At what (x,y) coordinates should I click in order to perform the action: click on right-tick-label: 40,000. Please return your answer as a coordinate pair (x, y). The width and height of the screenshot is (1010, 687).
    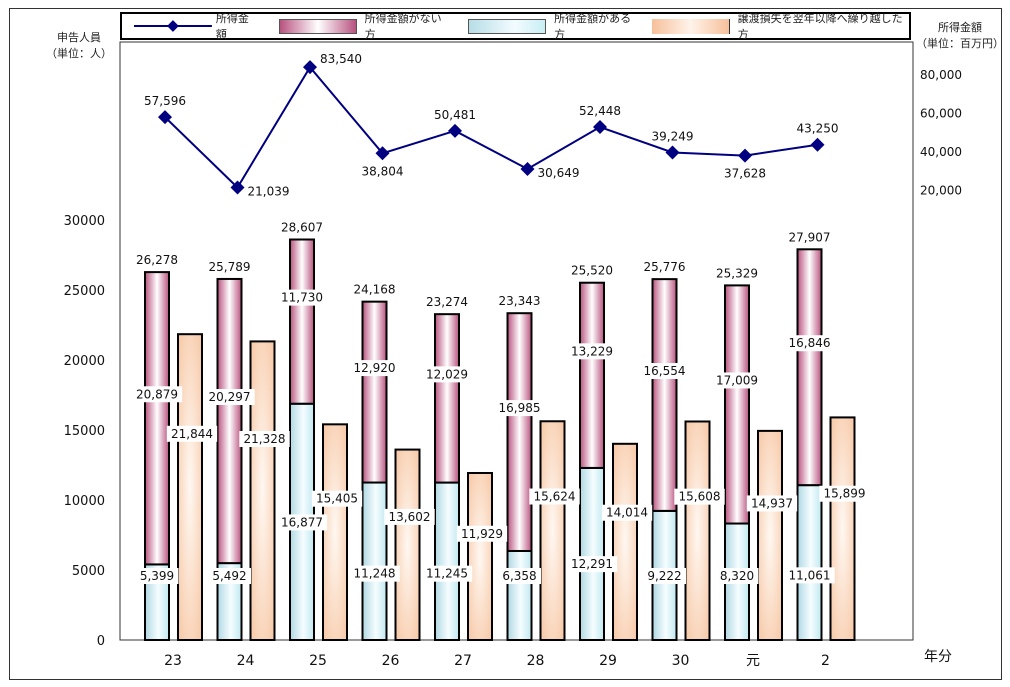
    Looking at the image, I should click on (941, 152).